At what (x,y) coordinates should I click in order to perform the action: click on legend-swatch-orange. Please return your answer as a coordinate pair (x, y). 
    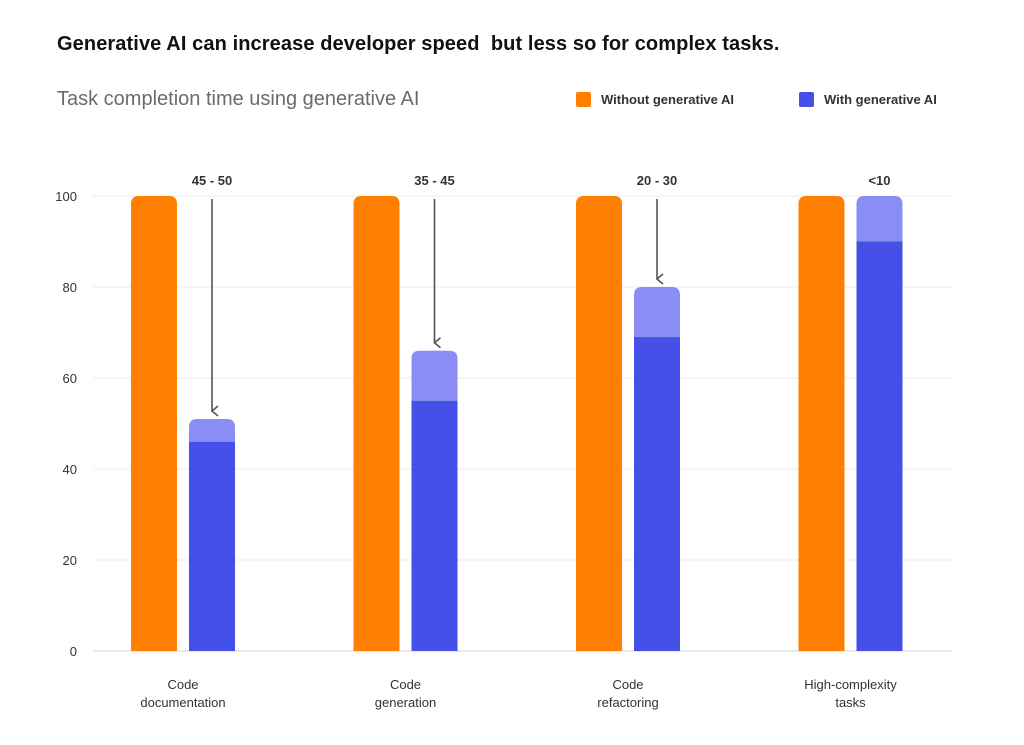
    Looking at the image, I should click on (583, 99).